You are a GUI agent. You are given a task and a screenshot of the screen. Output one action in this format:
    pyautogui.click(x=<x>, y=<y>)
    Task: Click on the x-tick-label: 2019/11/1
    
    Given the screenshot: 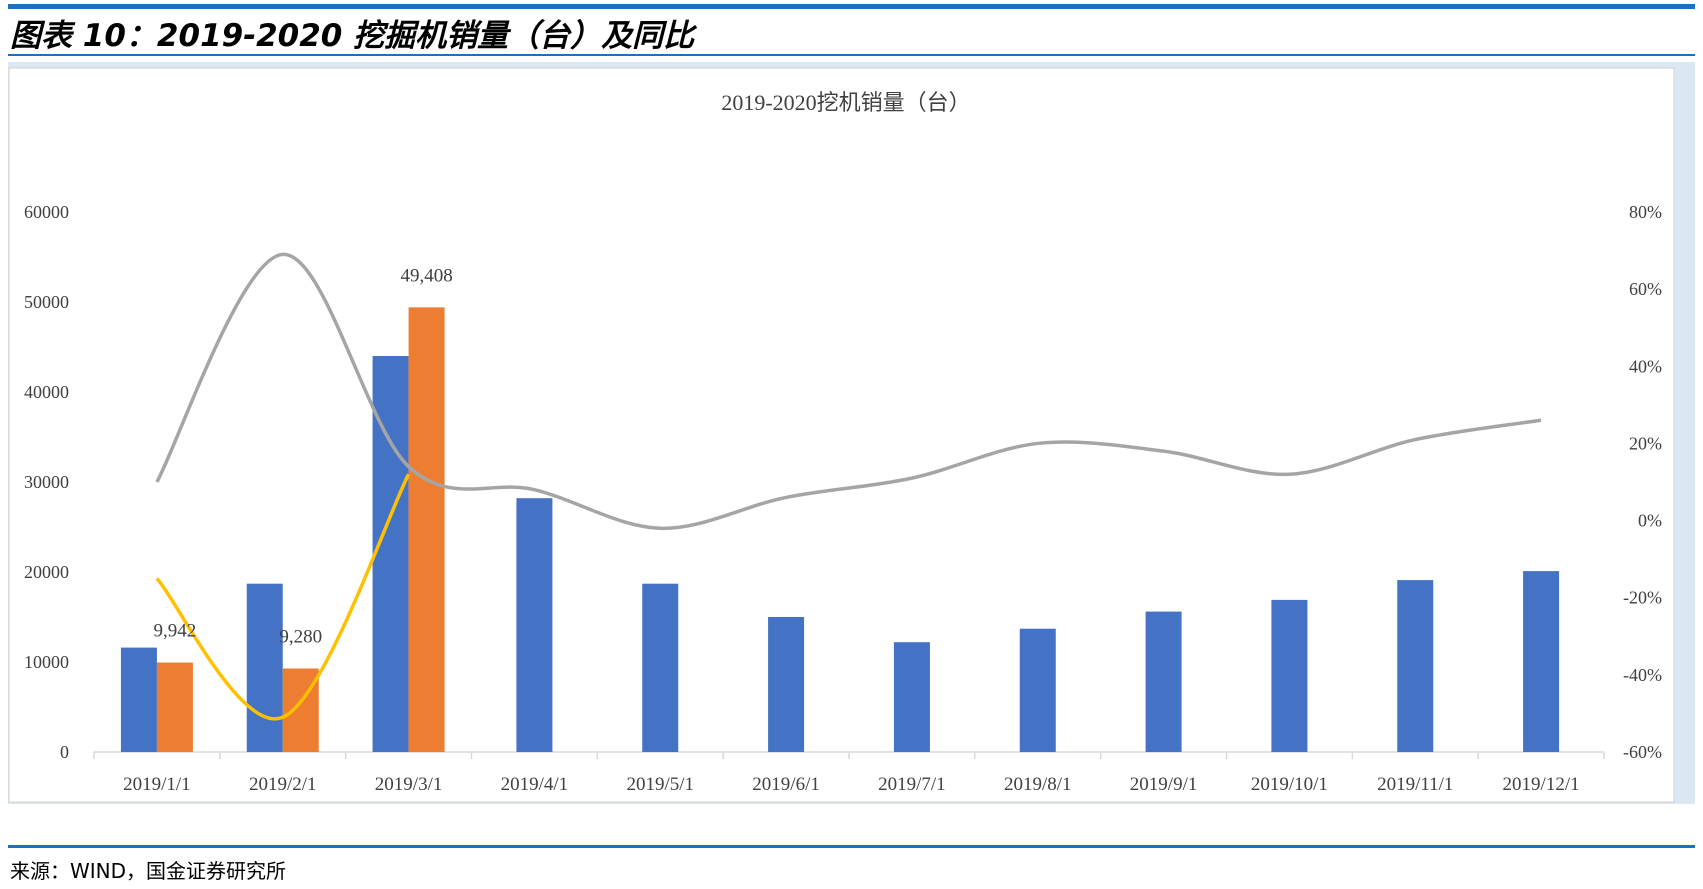 What is the action you would take?
    pyautogui.click(x=1415, y=784)
    